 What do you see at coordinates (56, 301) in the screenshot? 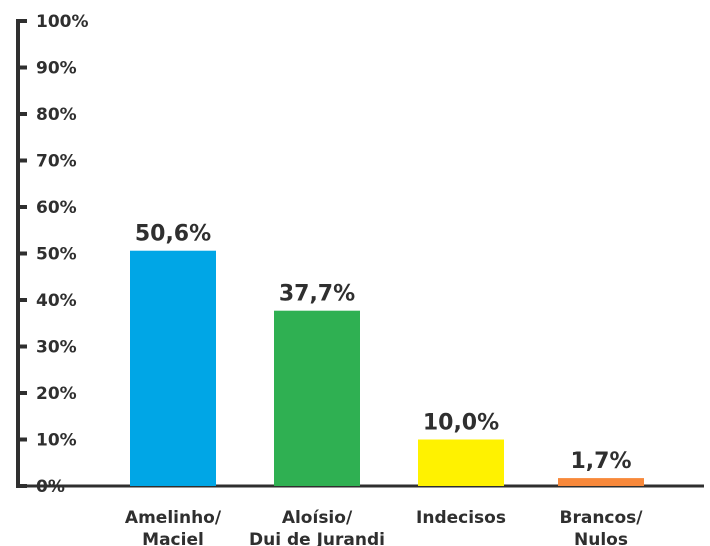
I see `y-tick-label: 40%` at bounding box center [56, 301].